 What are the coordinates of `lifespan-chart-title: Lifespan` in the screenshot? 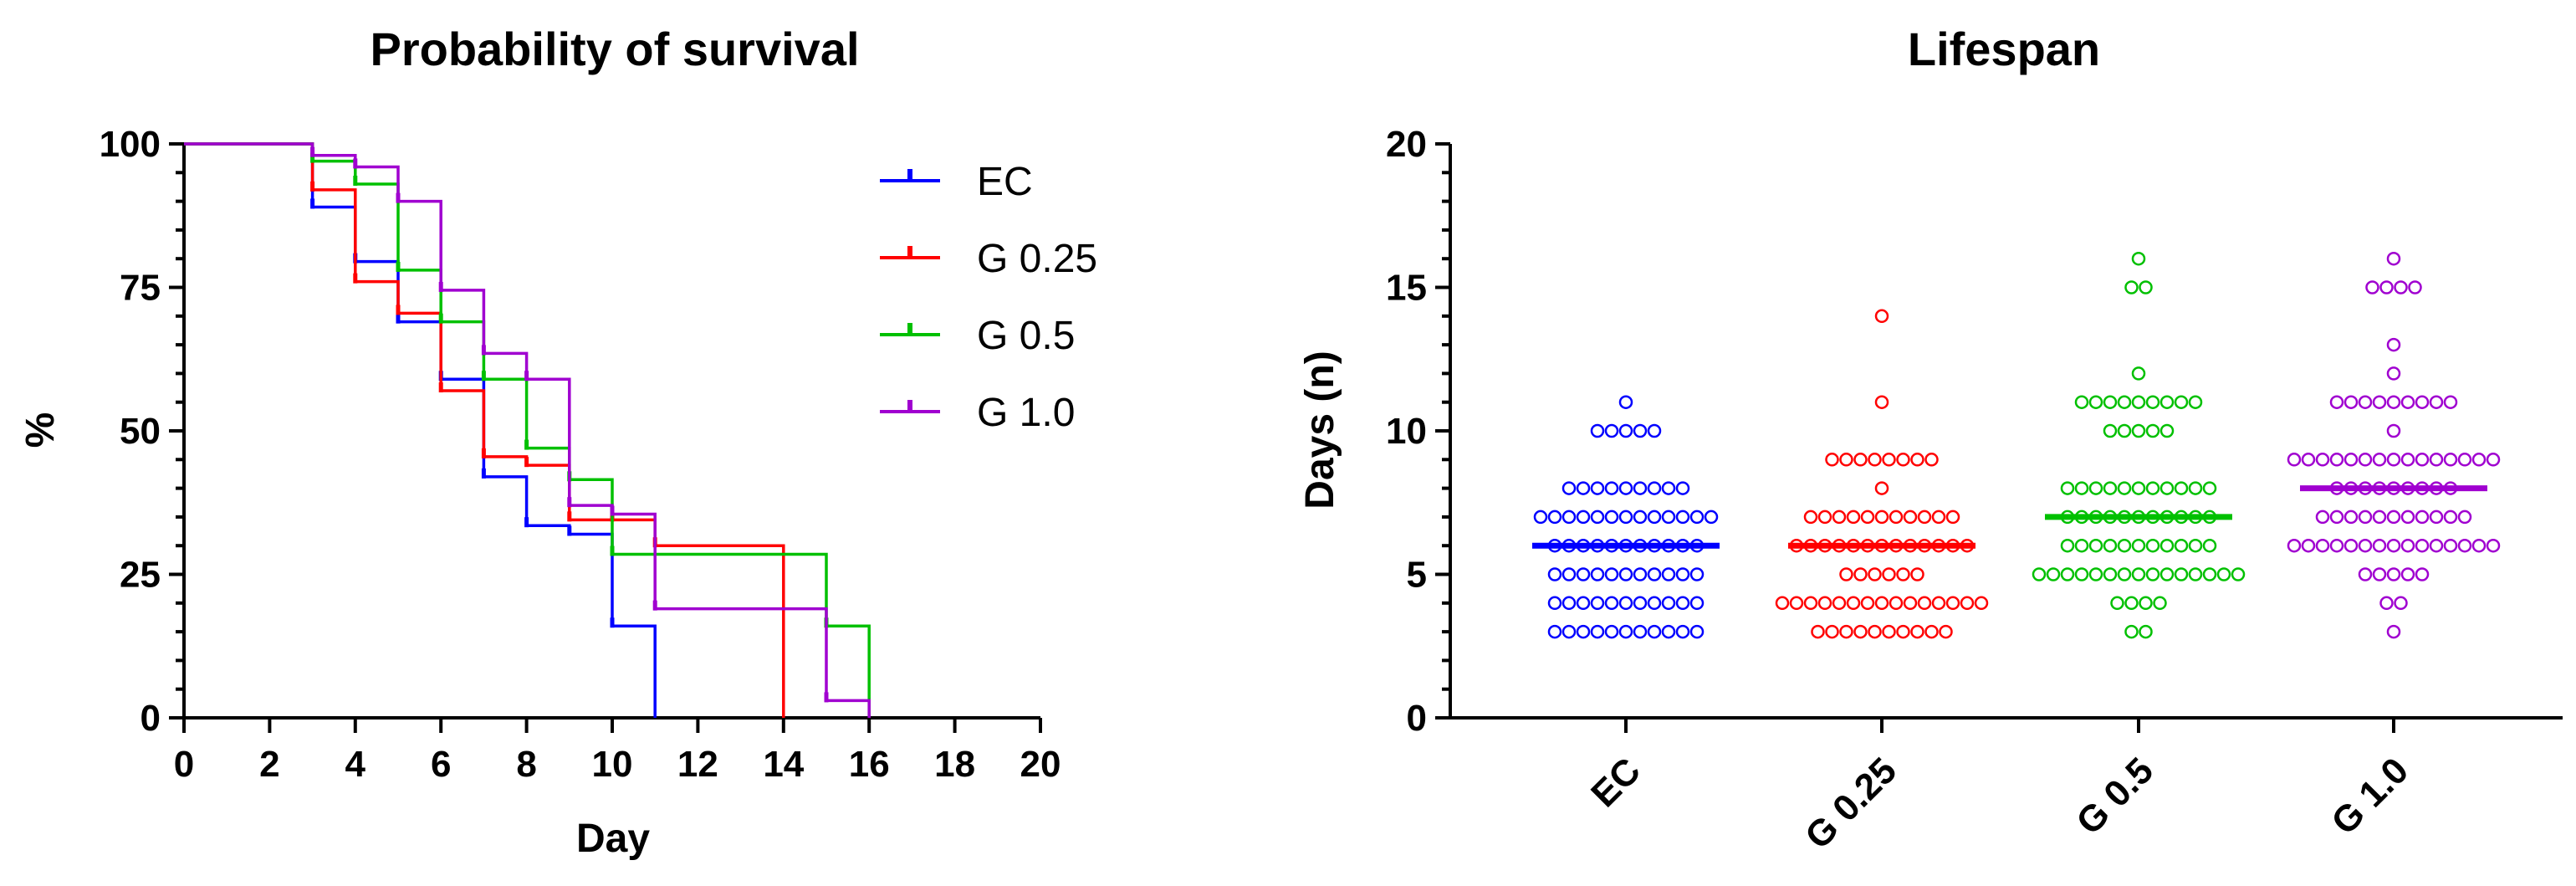 It's located at (2004, 49).